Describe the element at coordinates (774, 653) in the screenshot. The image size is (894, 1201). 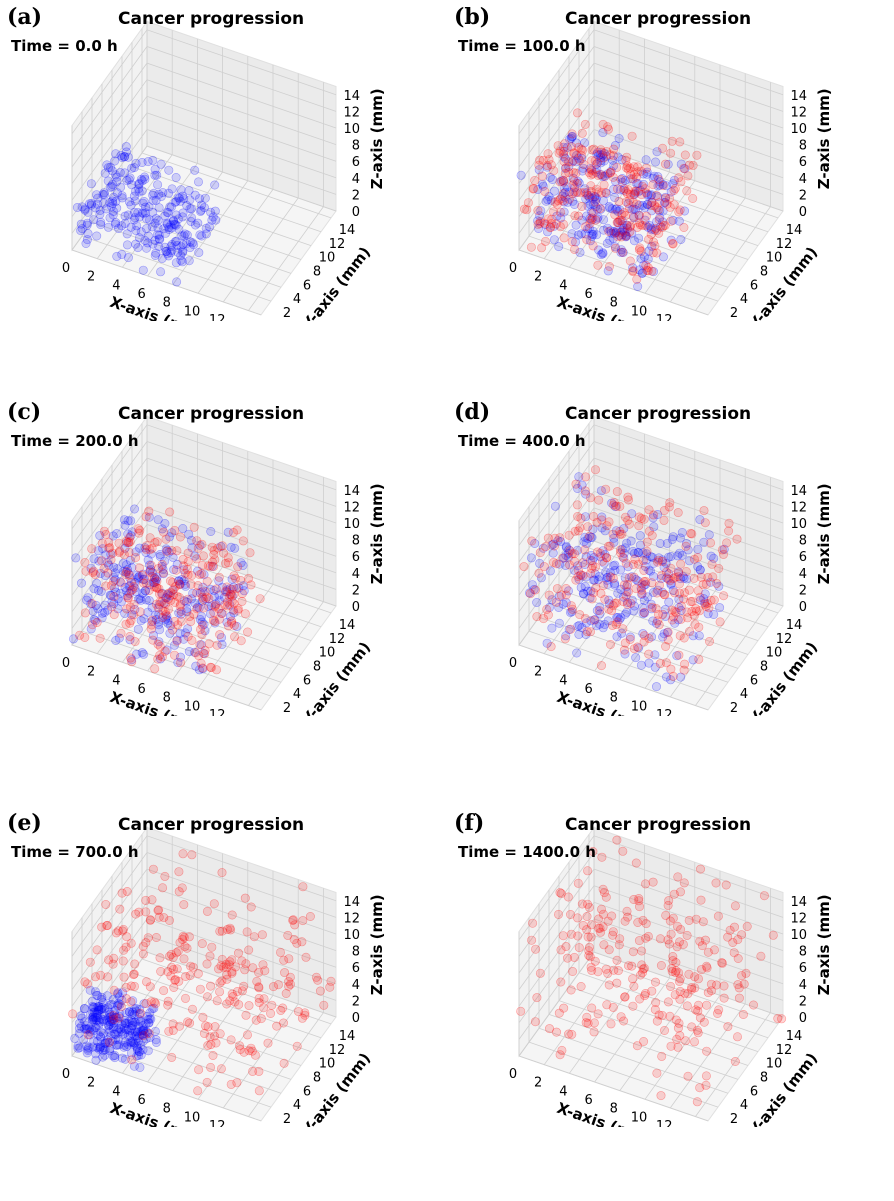
I see `y-tick-label: 10` at that location.